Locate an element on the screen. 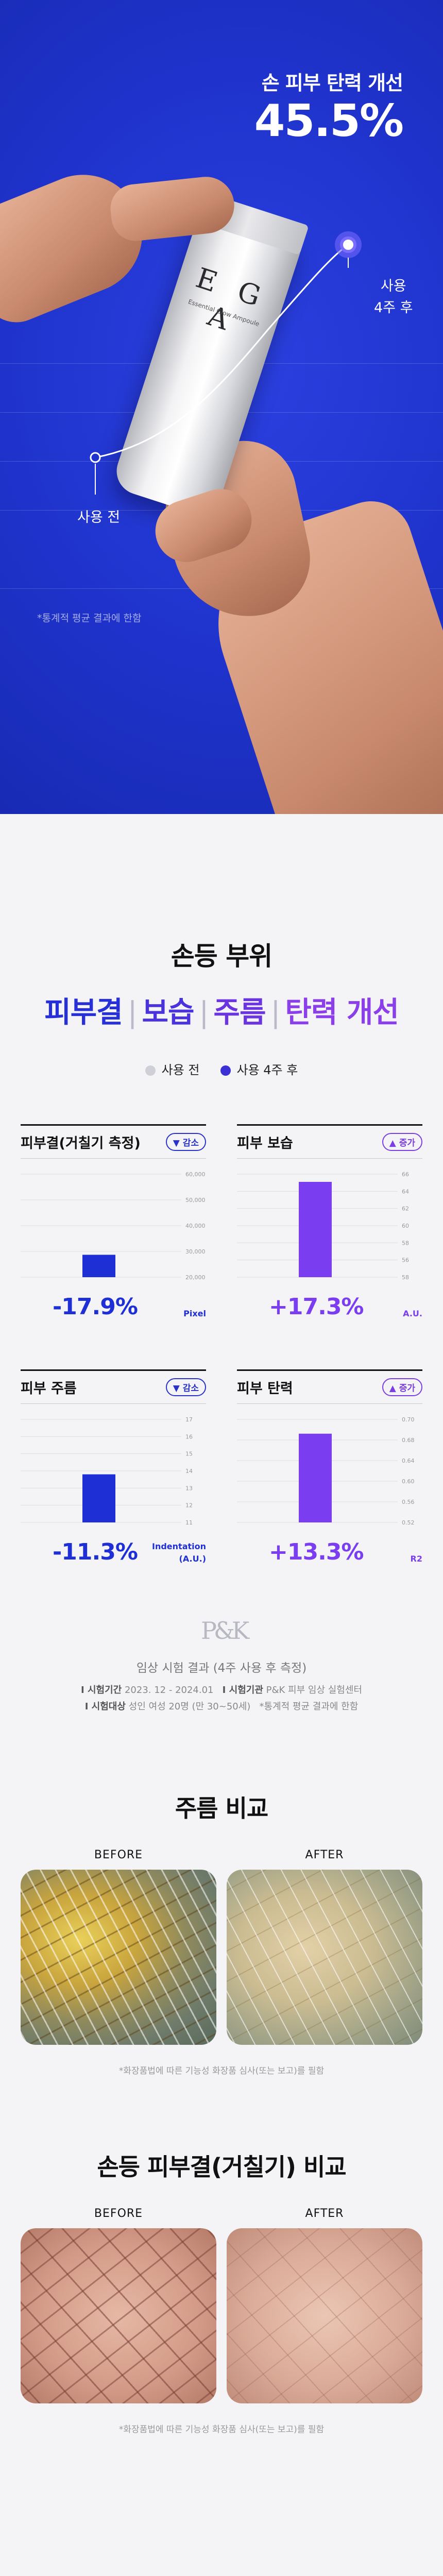  y-tick-label: 17 is located at coordinates (189, 1419).